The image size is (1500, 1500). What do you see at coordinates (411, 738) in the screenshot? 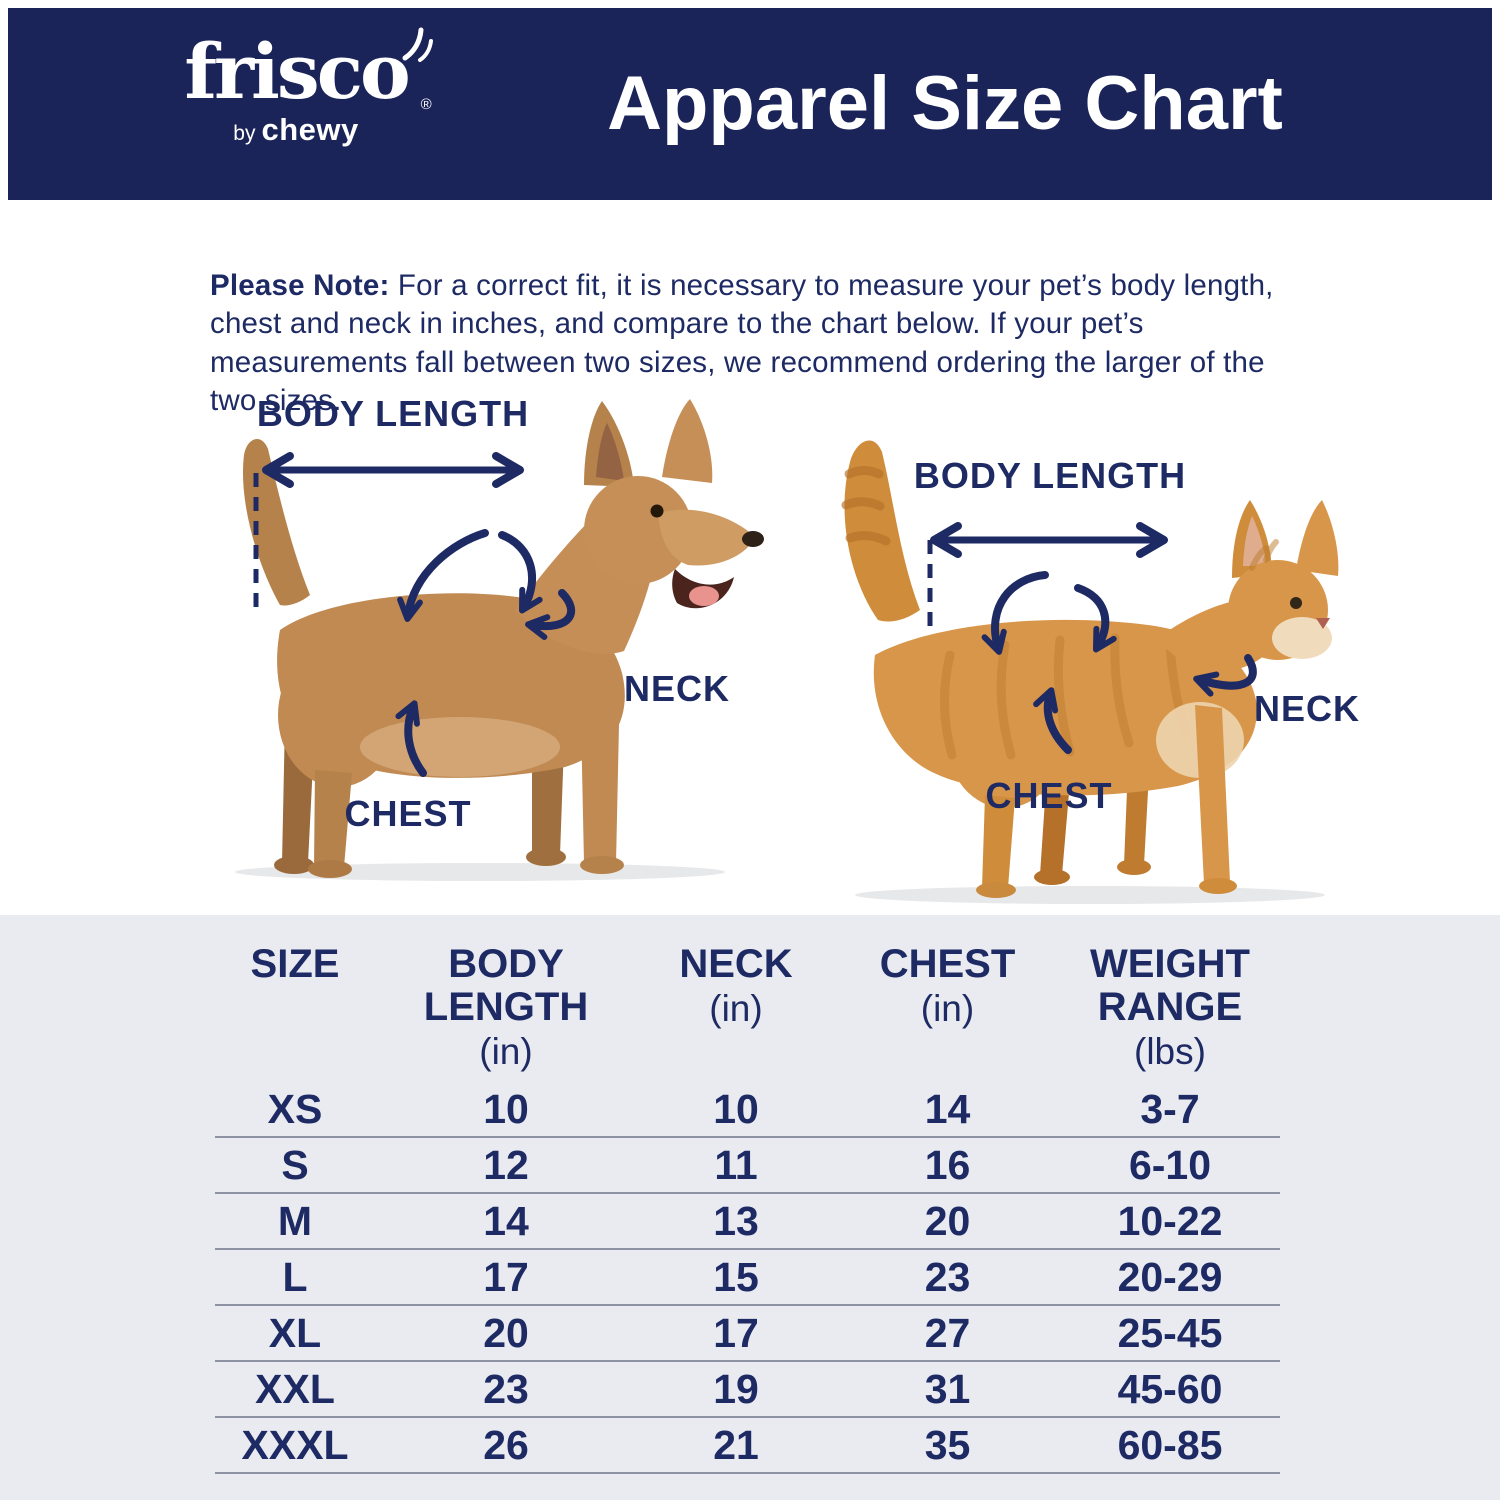
I see `dog-chest-arrow-icon` at bounding box center [411, 738].